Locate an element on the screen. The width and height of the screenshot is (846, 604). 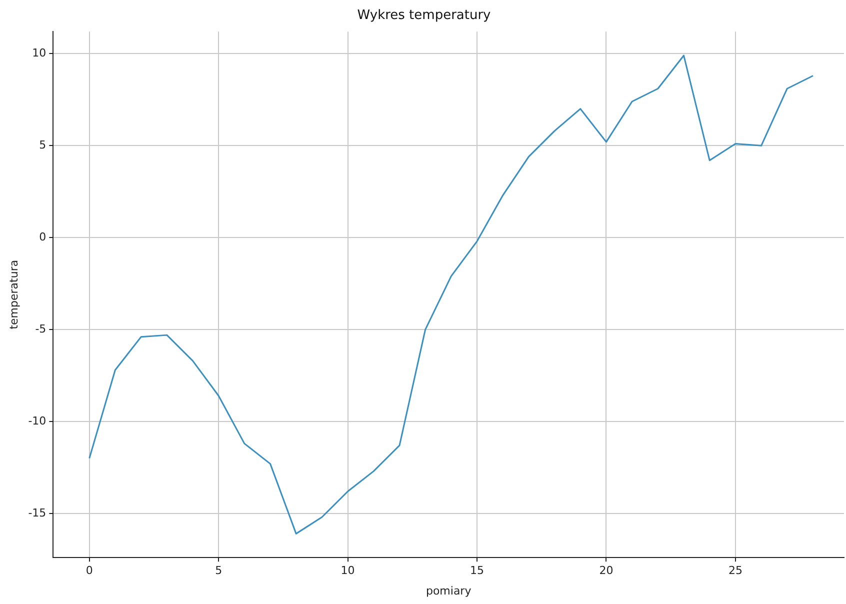
x-tick-label: 25 is located at coordinates (735, 571).